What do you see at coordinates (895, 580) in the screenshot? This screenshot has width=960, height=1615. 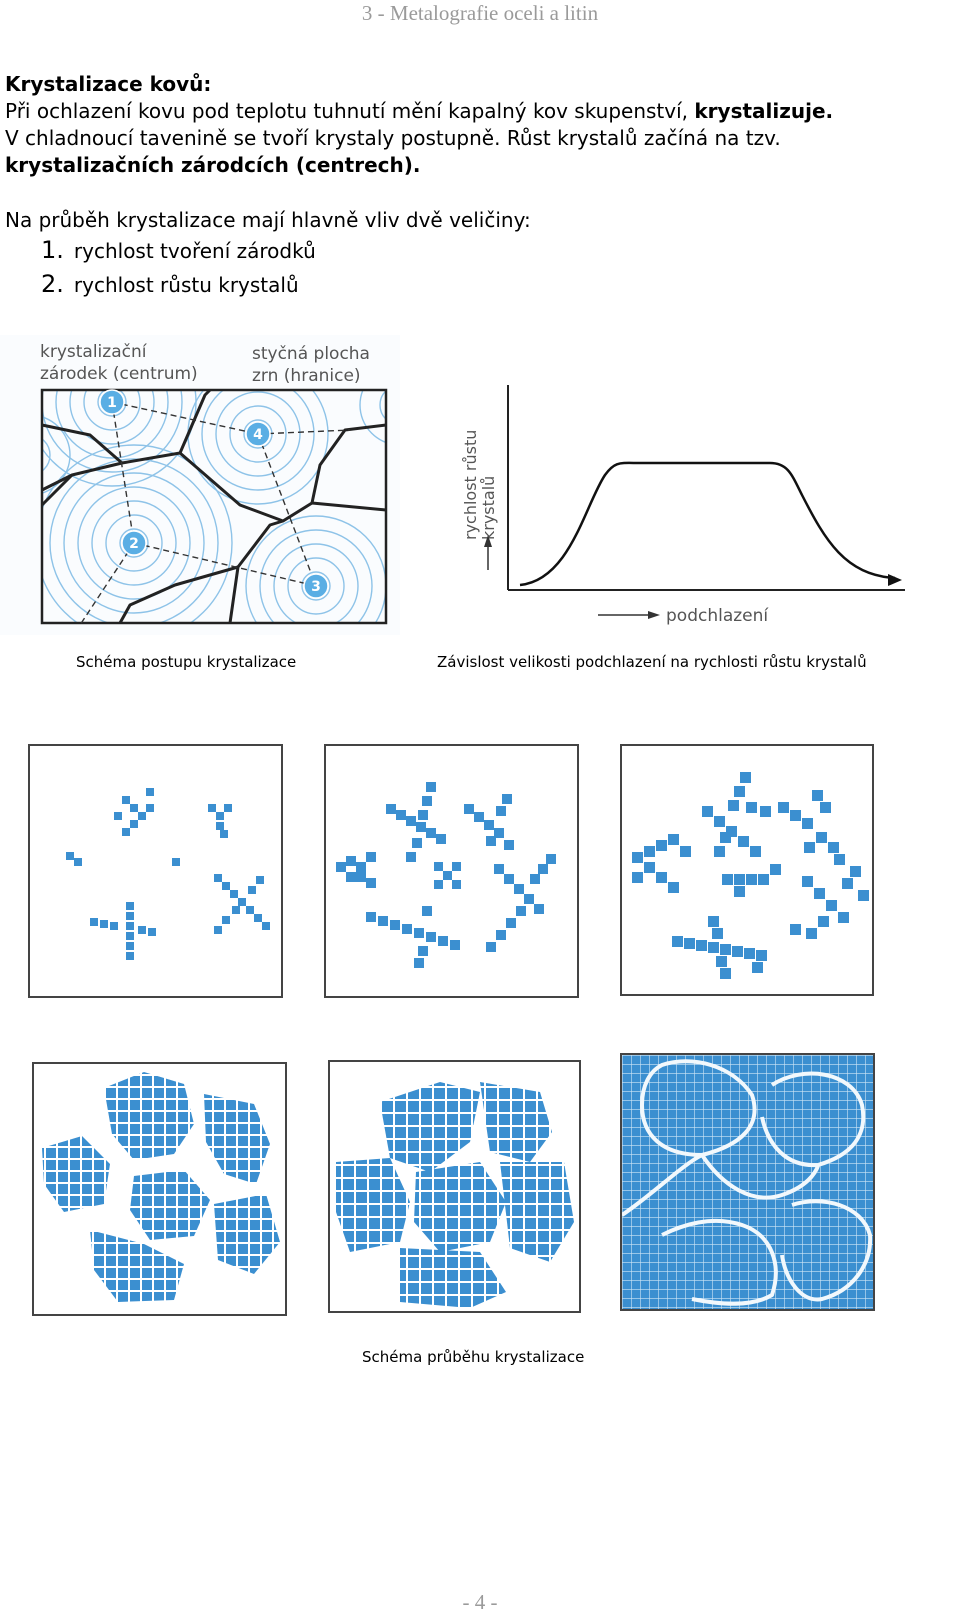 I see `curve-arrowhead` at bounding box center [895, 580].